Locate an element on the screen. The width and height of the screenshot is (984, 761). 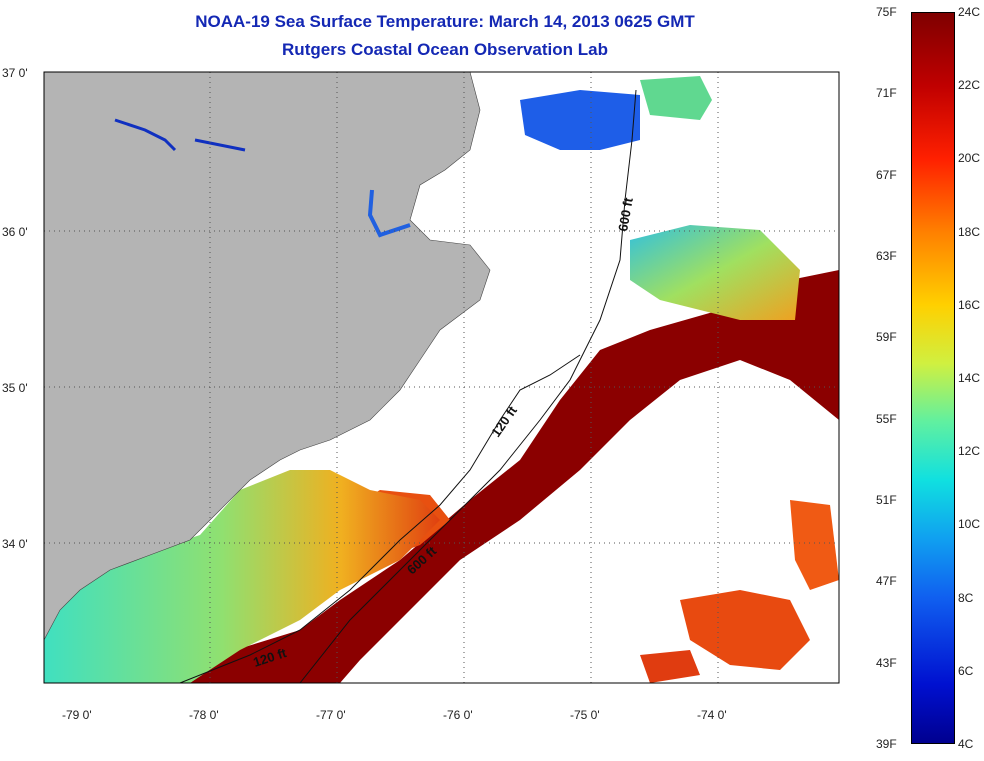
nearshore-water is located at coordinates (242, 576).